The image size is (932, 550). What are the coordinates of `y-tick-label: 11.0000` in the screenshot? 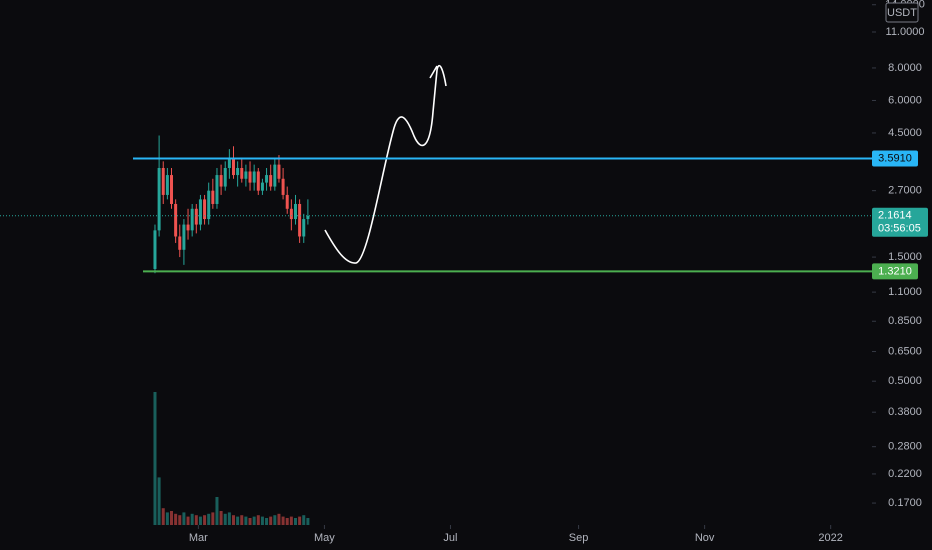 It's located at (905, 32).